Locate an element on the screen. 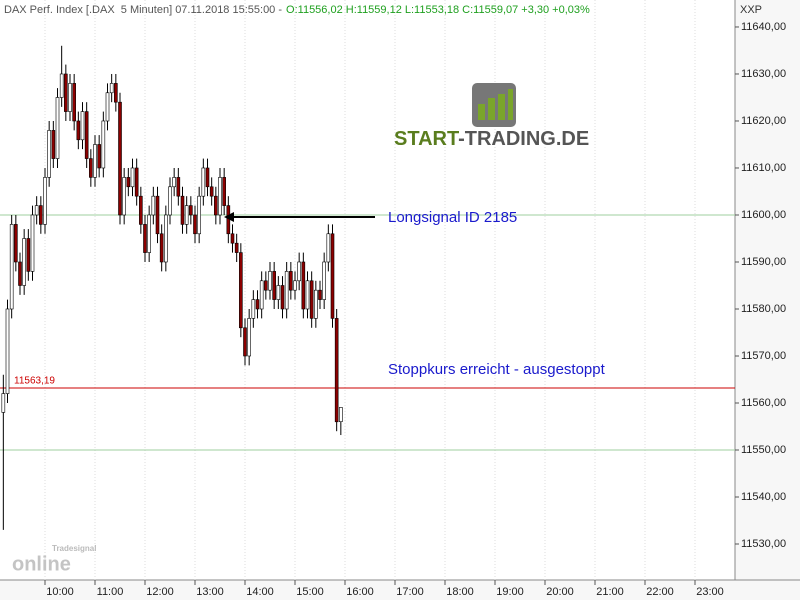 This screenshot has width=800, height=605. x-tick-label: 15:00 is located at coordinates (310, 592).